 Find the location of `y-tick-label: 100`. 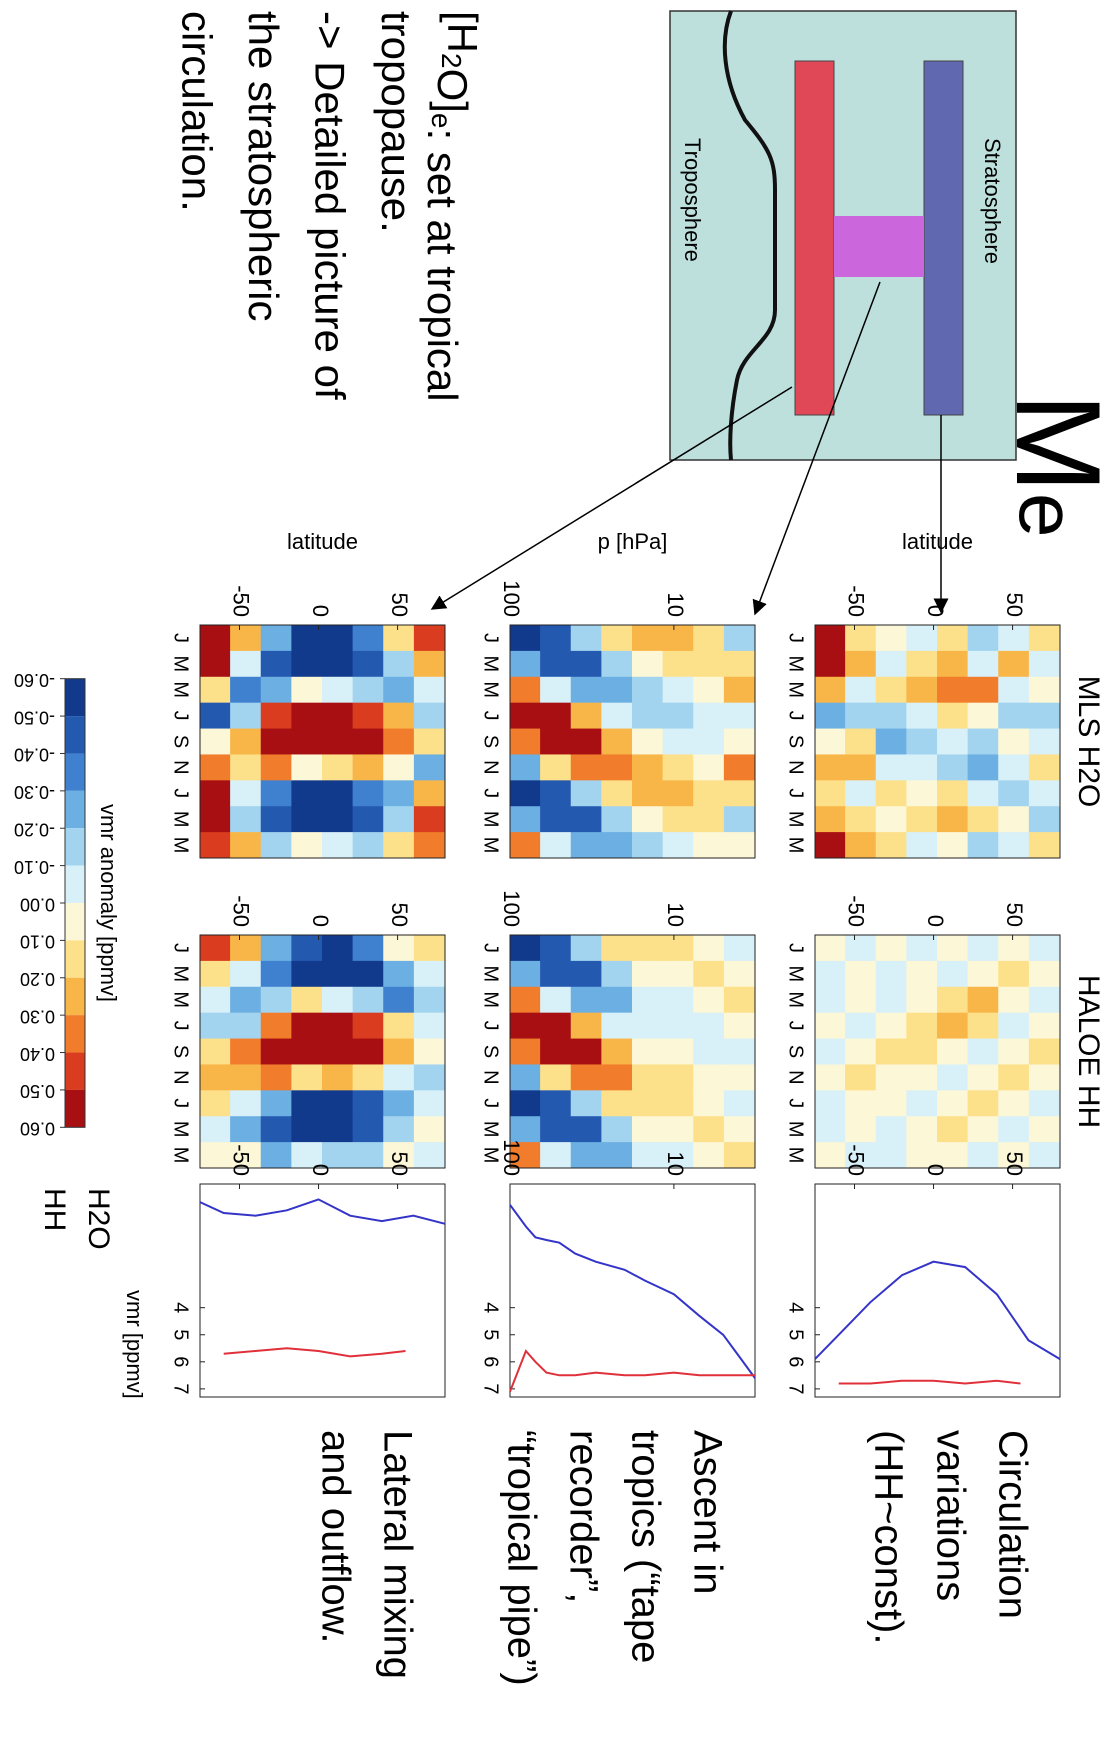

y-tick-label: 100 is located at coordinates (511, 598).